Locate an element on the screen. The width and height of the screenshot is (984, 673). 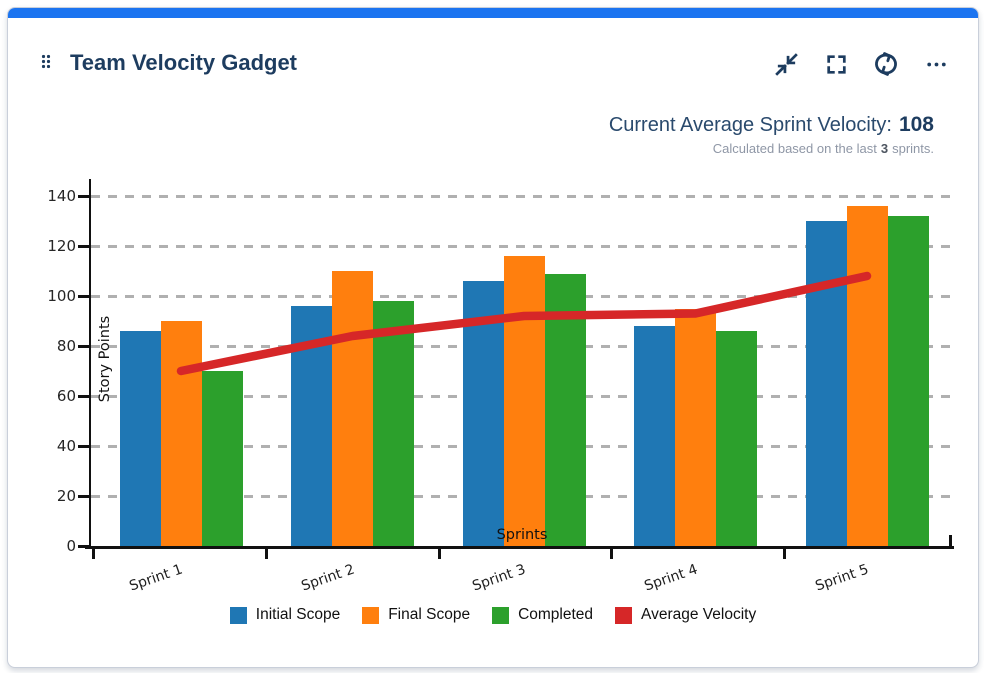
collapse-icon is located at coordinates (786, 64).